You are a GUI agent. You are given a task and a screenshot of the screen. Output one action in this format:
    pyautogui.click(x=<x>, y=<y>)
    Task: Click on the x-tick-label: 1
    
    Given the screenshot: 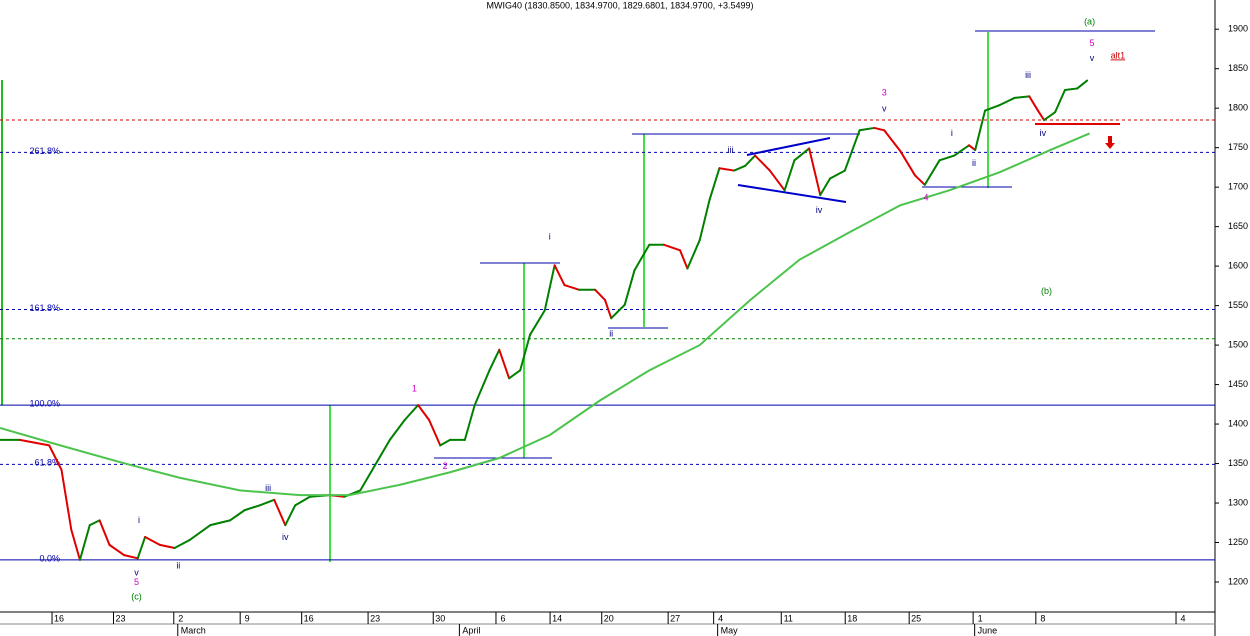 What is the action you would take?
    pyautogui.click(x=980, y=618)
    